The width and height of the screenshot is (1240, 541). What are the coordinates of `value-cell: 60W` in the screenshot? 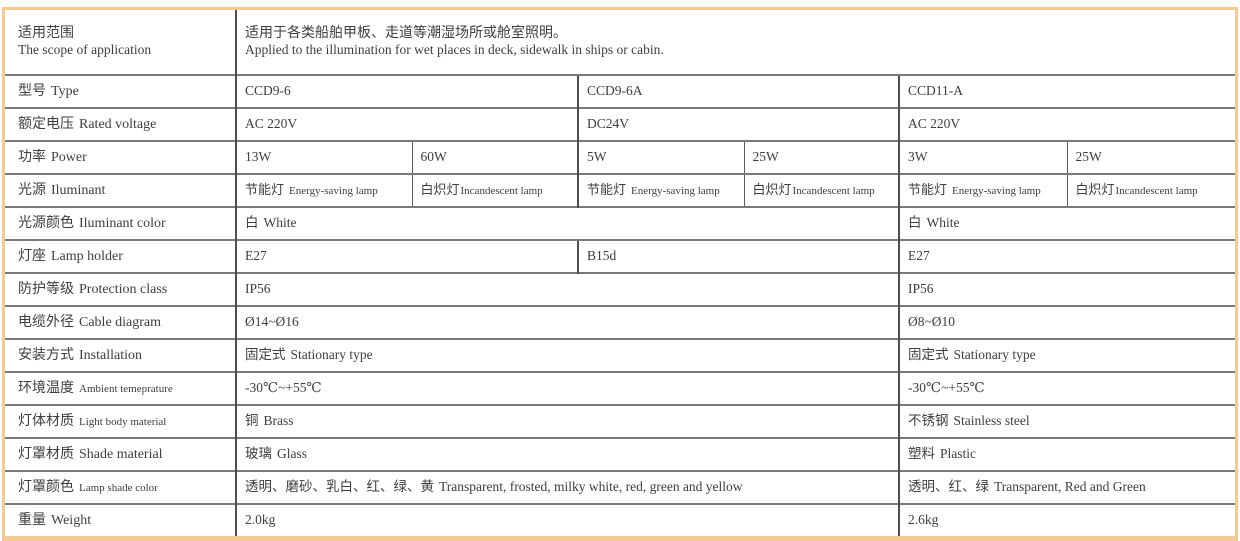 It's located at (494, 157).